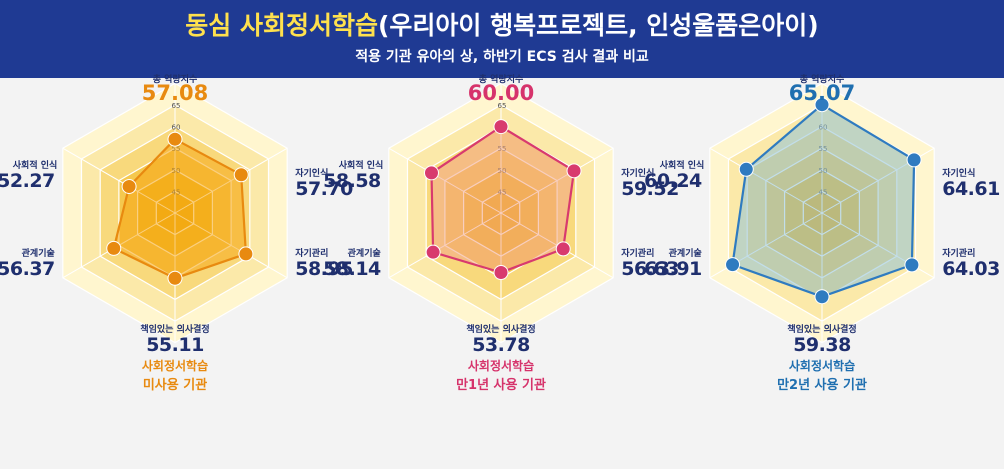 The image size is (1004, 469). I want to click on group-caption-line2: 만1년 사용 기관, so click(501, 385).